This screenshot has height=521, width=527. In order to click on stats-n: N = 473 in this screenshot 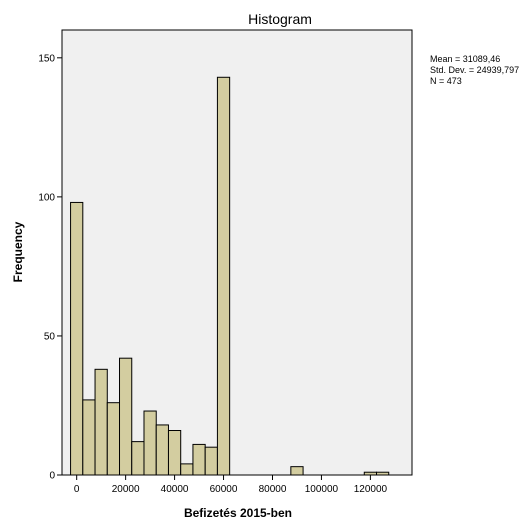, I will do `click(446, 81)`.